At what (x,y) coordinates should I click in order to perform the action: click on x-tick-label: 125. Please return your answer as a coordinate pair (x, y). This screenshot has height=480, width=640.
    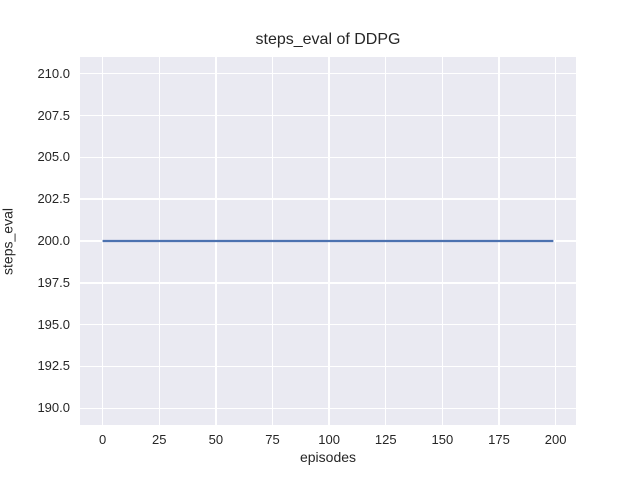
    Looking at the image, I should click on (385, 439).